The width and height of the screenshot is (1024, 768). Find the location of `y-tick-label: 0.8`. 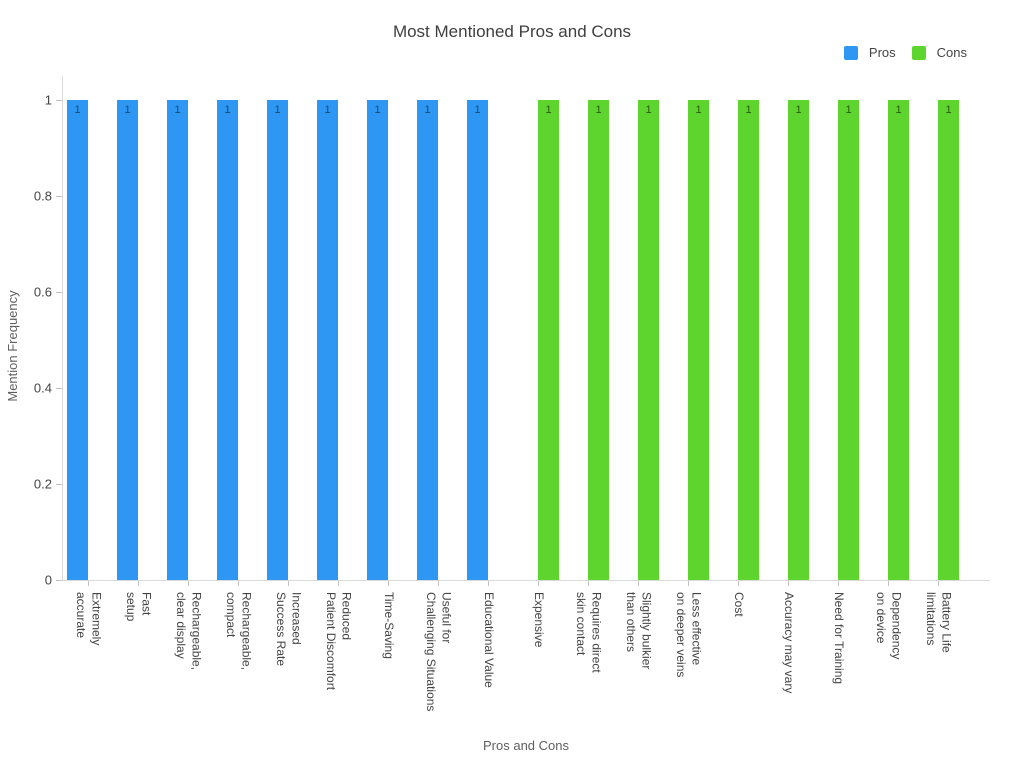

y-tick-label: 0.8 is located at coordinates (42, 196).